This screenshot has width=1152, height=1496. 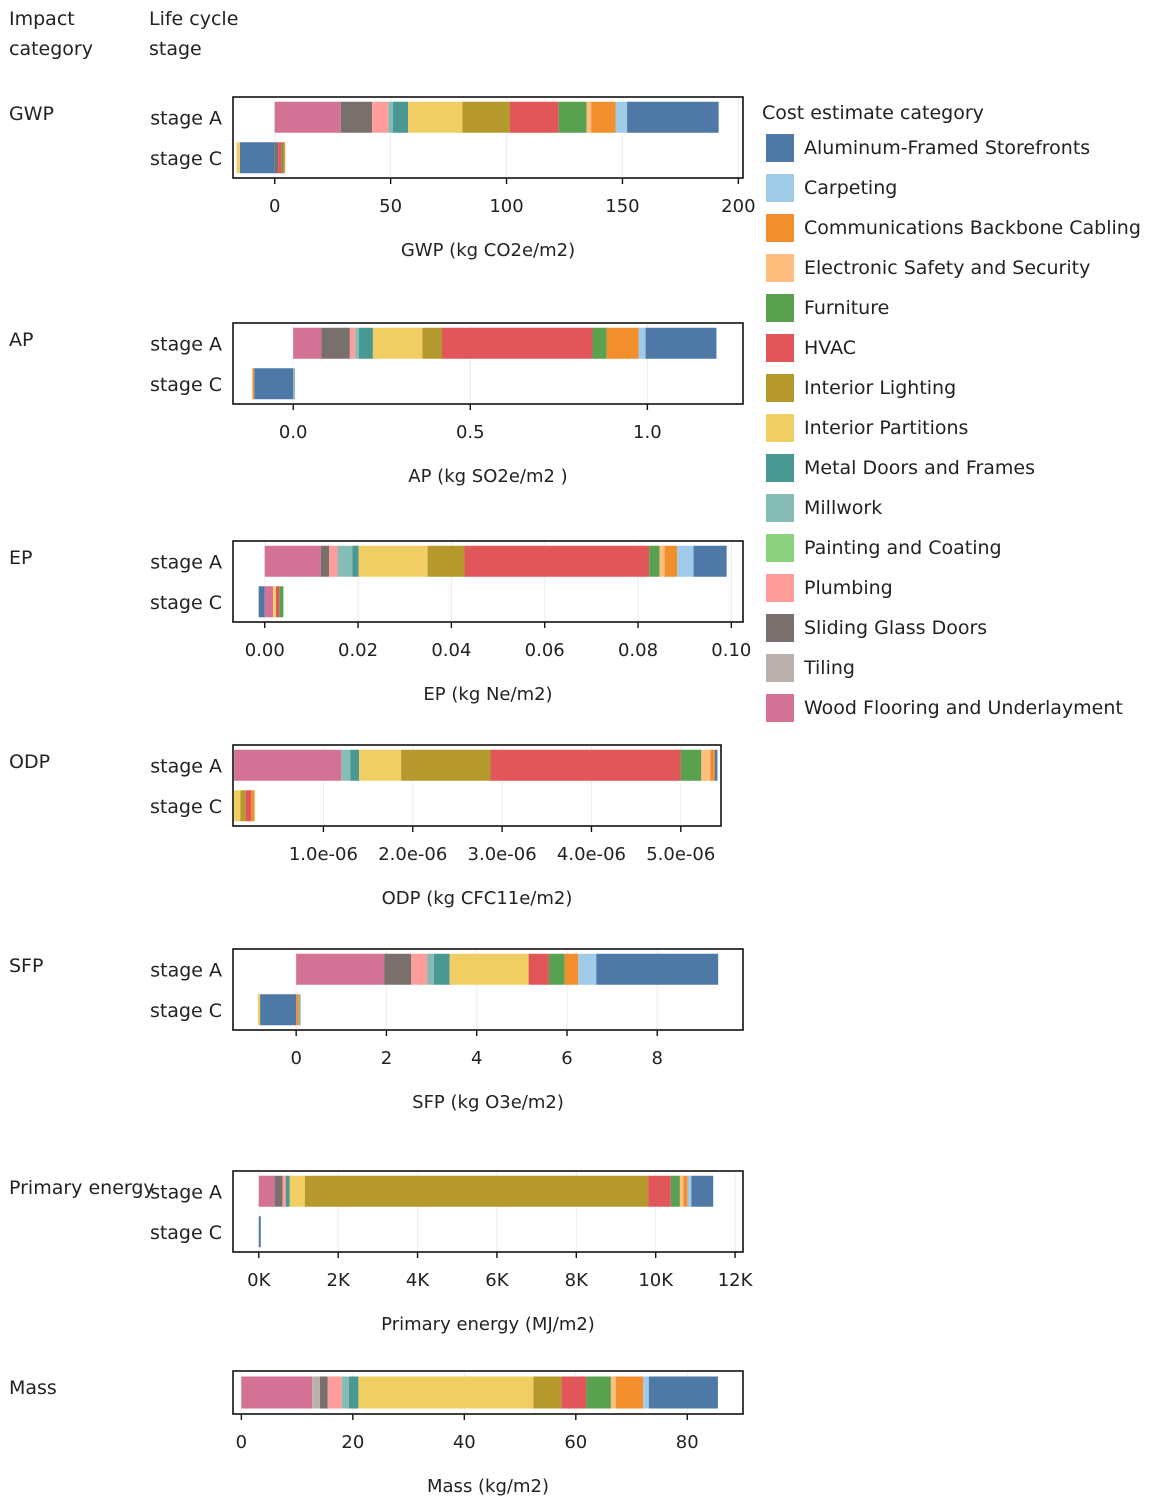 I want to click on chart-panel-sfp: SFP stage A stage C 0 2 4 6 8 SFP (kg O3e/m2), so click(x=376, y=1030).